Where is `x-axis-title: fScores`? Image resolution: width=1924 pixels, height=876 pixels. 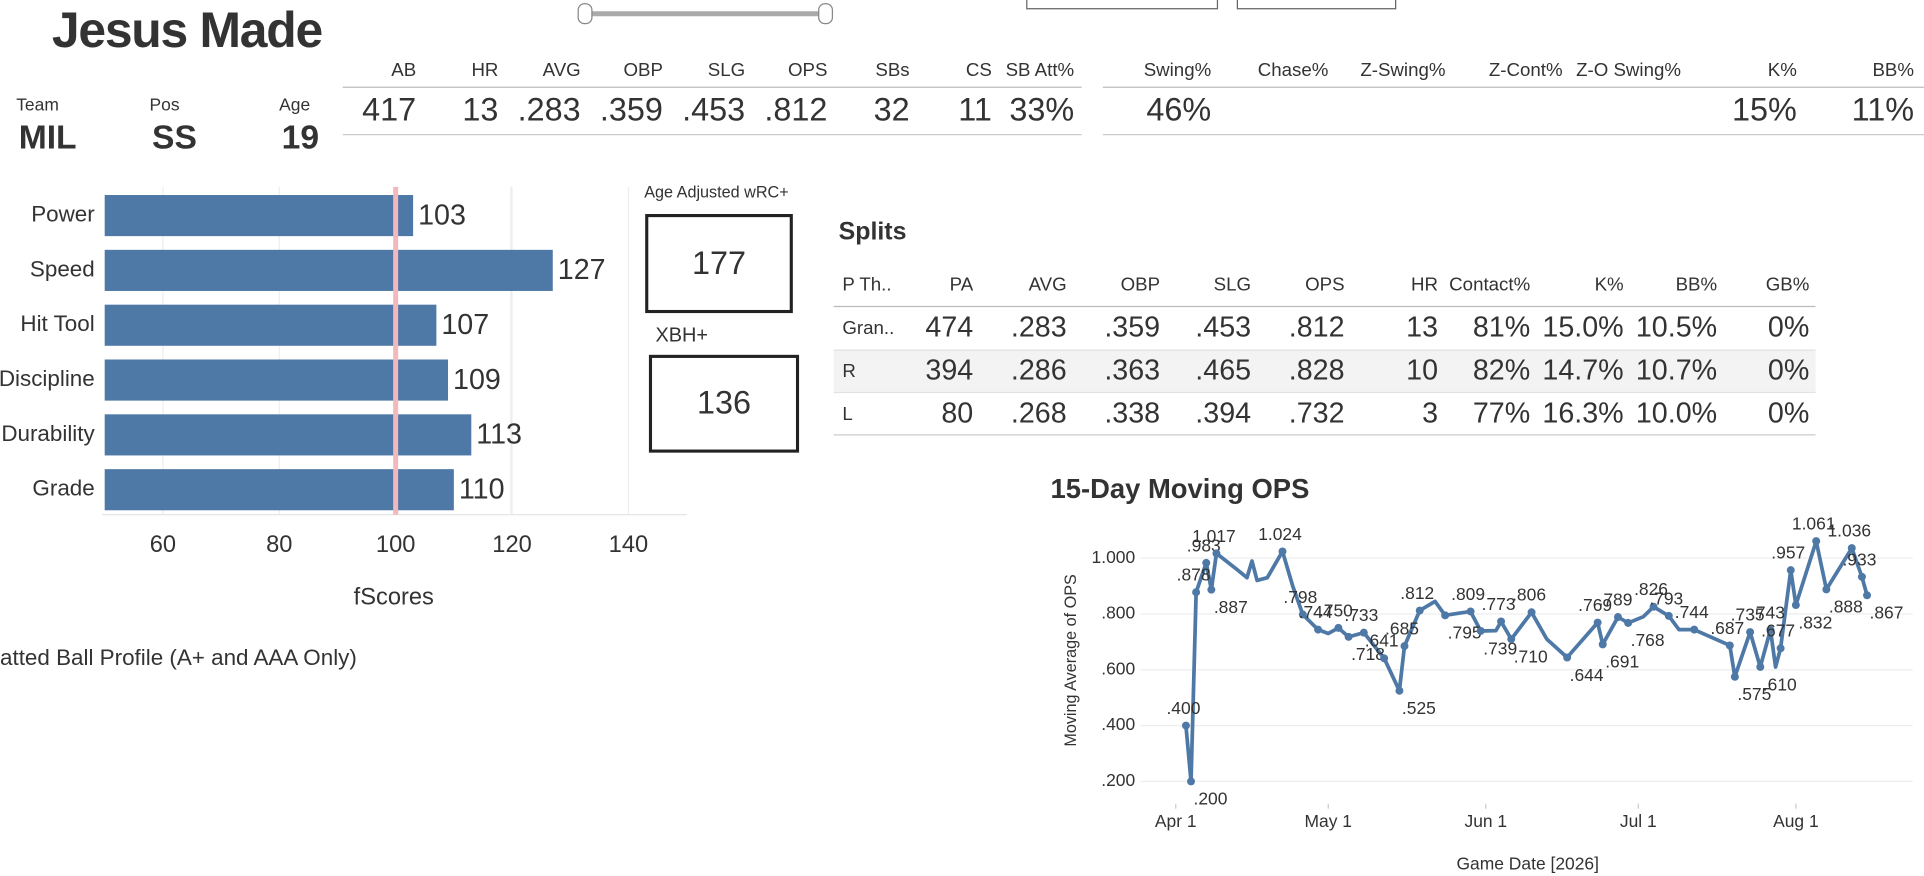
x-axis-title: fScores is located at coordinates (394, 597).